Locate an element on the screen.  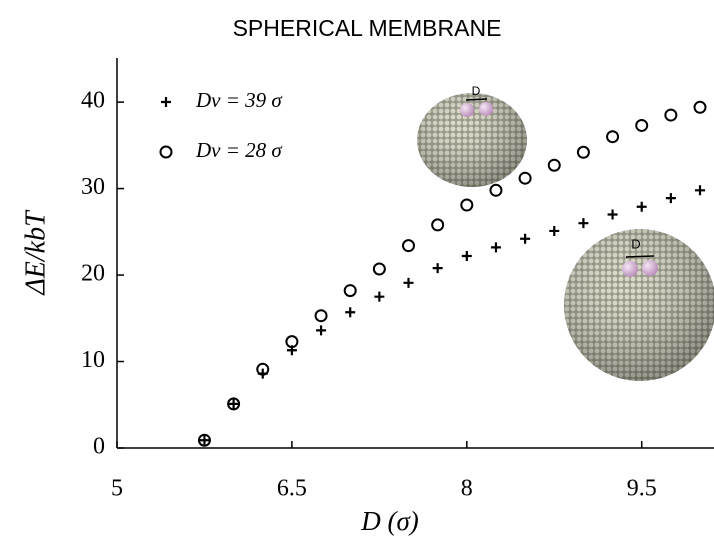
y-axis-label: ΔE/kbT is located at coordinates (35, 252).